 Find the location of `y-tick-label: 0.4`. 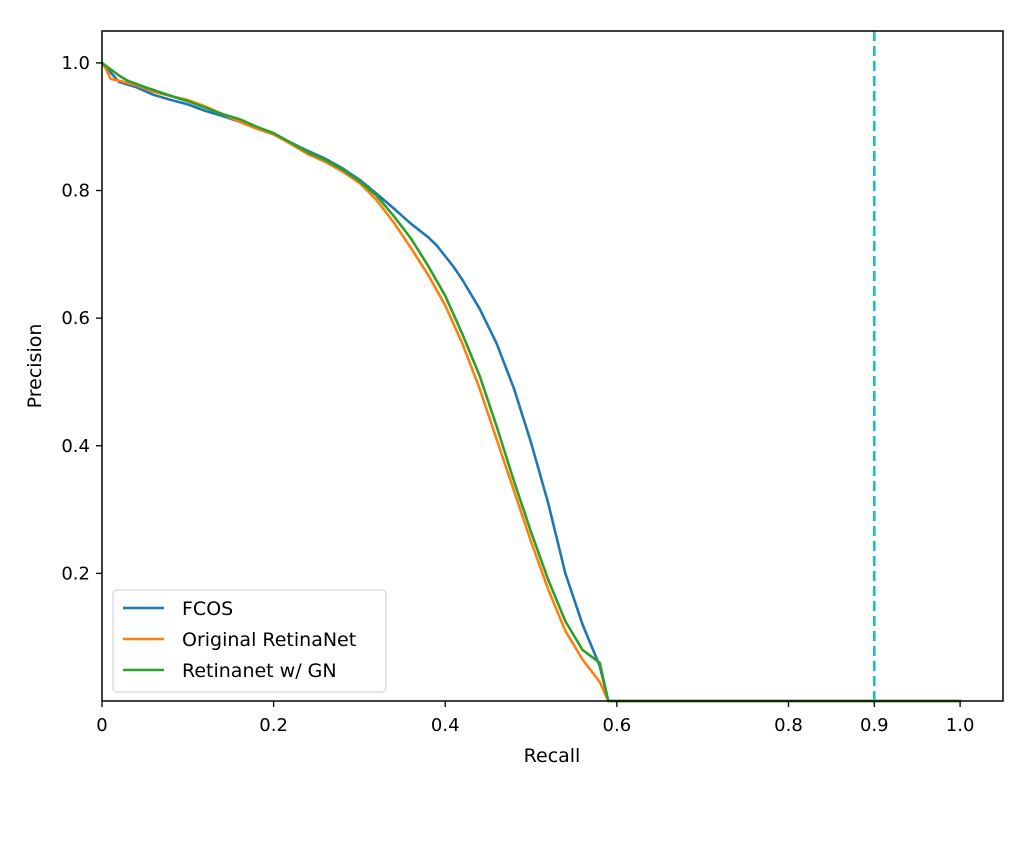

y-tick-label: 0.4 is located at coordinates (75, 446).